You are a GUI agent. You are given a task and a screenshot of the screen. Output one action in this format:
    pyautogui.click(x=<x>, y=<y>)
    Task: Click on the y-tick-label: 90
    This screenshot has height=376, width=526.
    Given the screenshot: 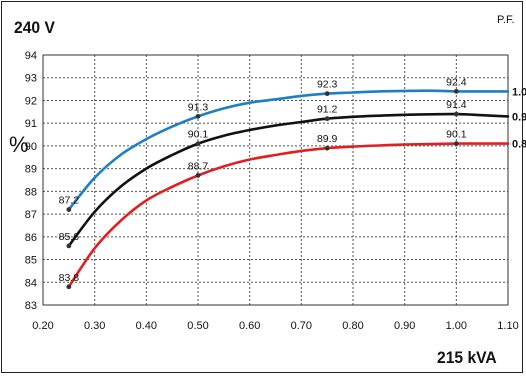 What is the action you would take?
    pyautogui.click(x=31, y=147)
    